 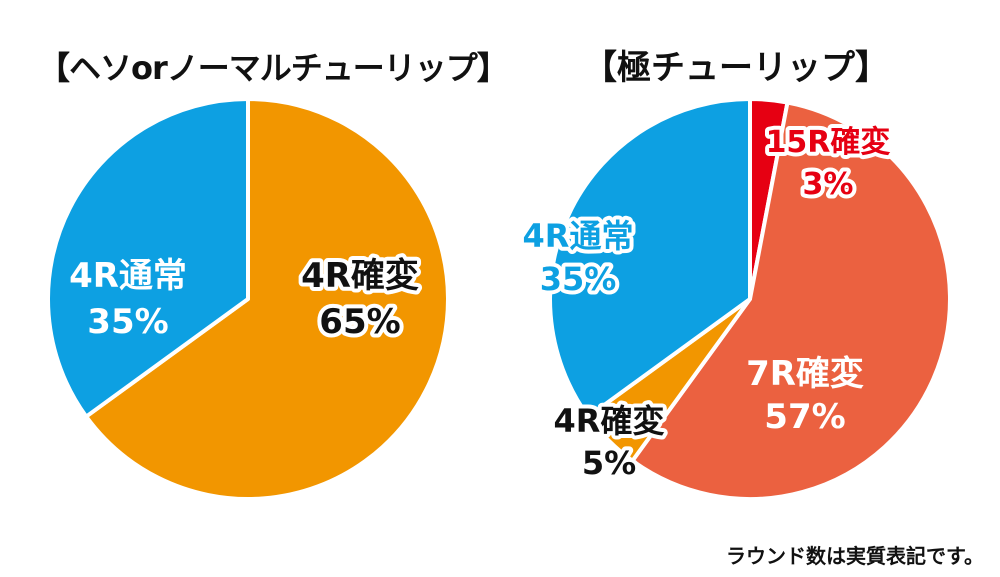 I want to click on slice-pct-kiwami-0: 3%, so click(x=828, y=184).